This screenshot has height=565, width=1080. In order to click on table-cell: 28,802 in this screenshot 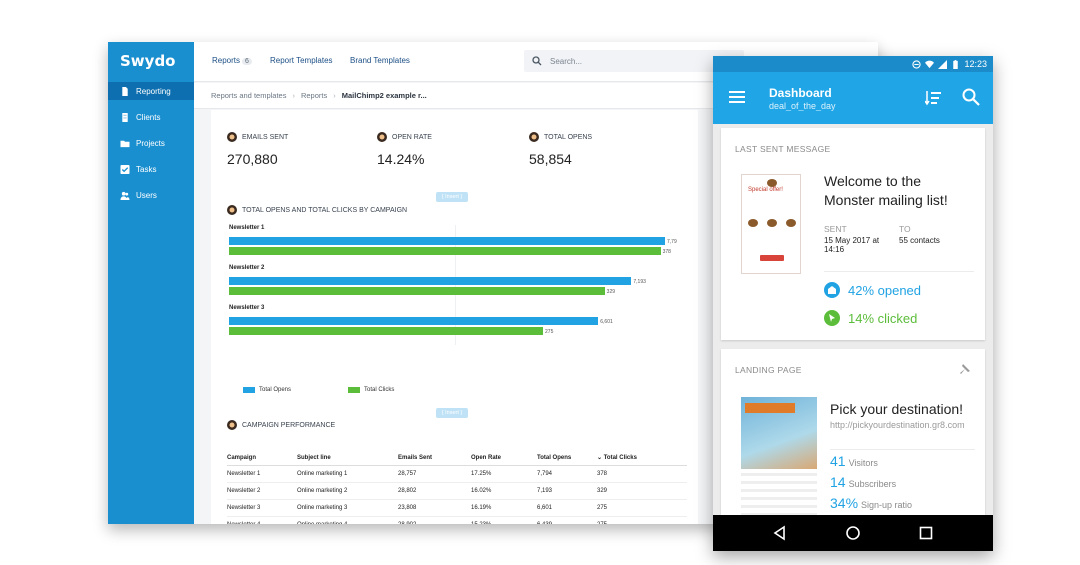, I will do `click(434, 491)`.